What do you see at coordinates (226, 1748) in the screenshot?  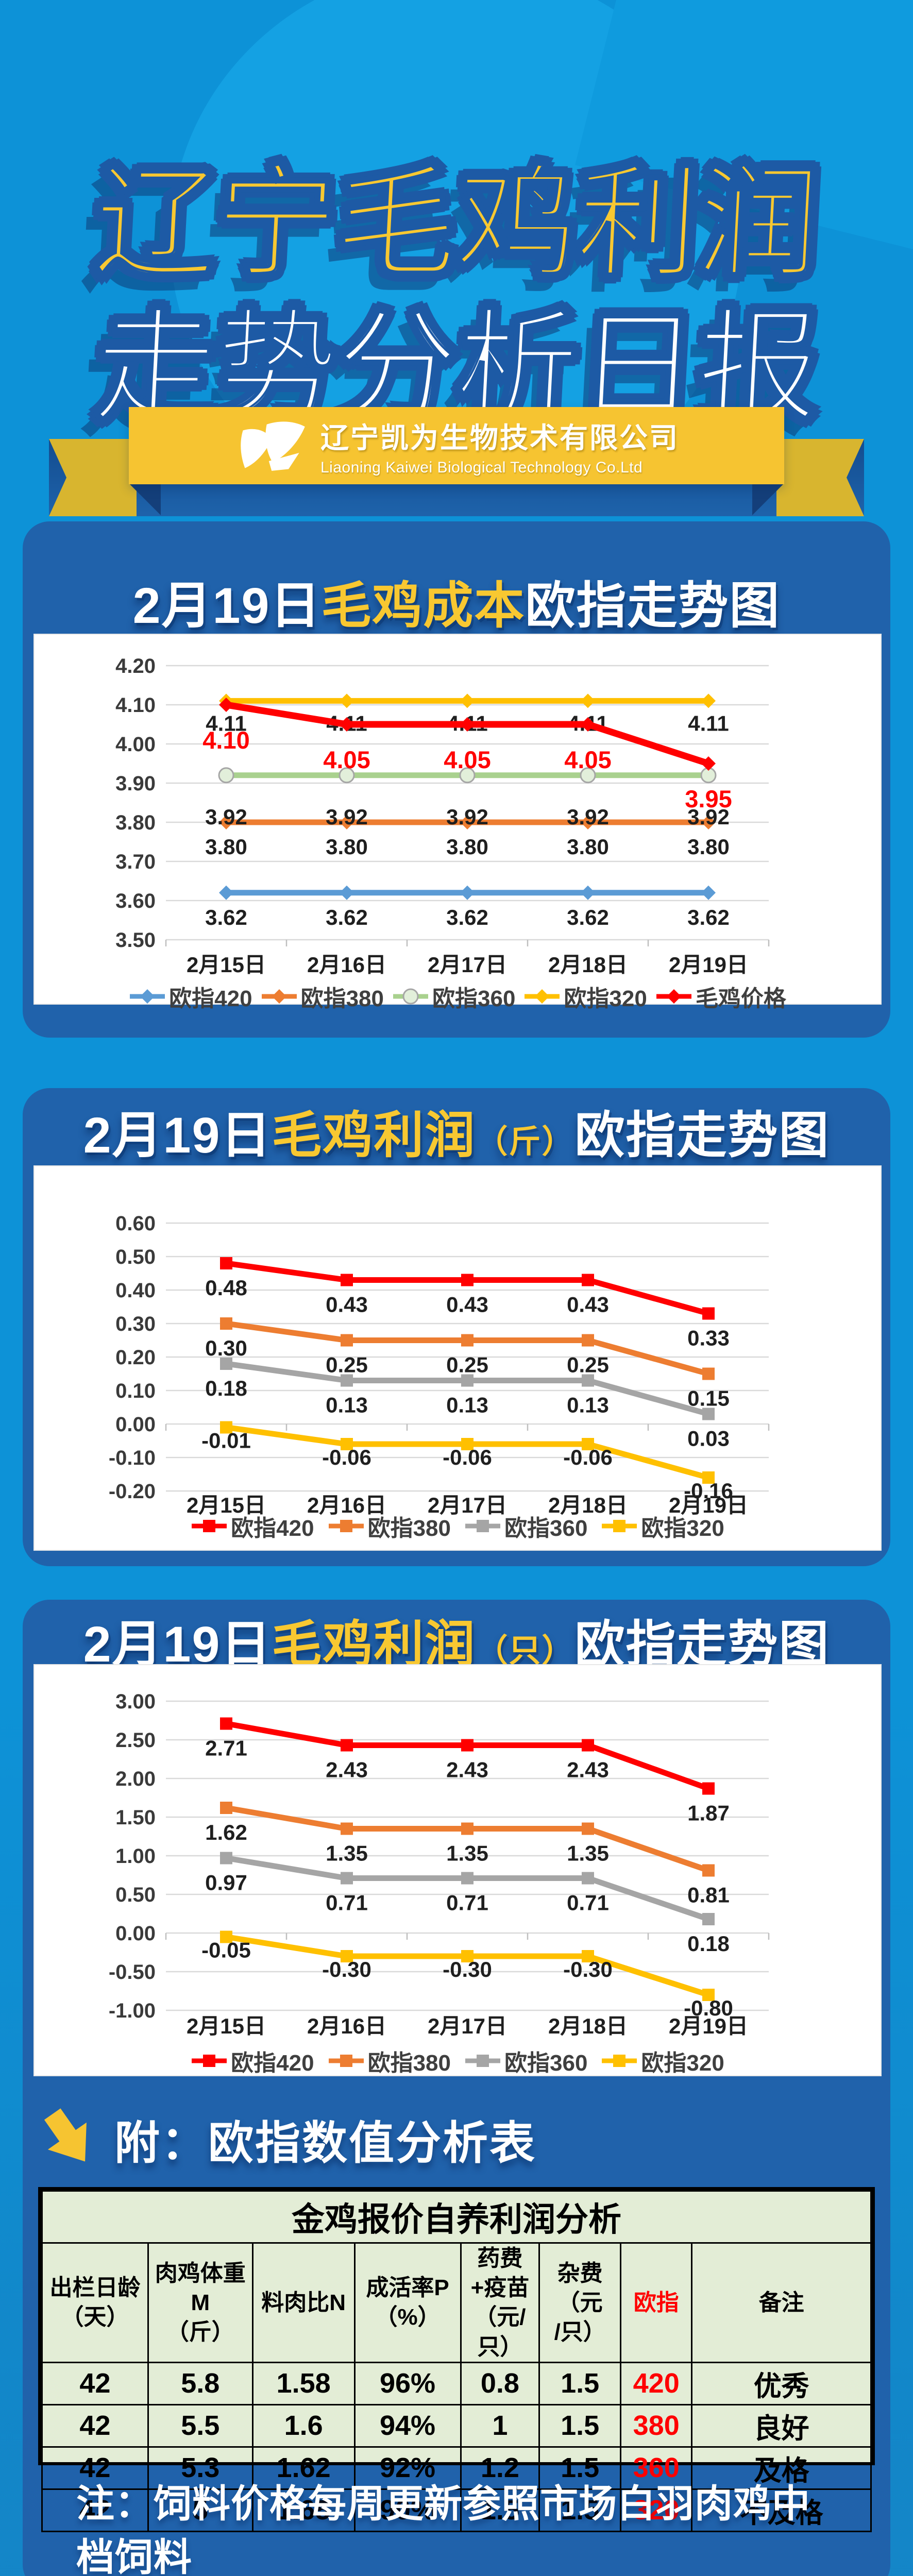 I see `data-point-label: 2.71` at bounding box center [226, 1748].